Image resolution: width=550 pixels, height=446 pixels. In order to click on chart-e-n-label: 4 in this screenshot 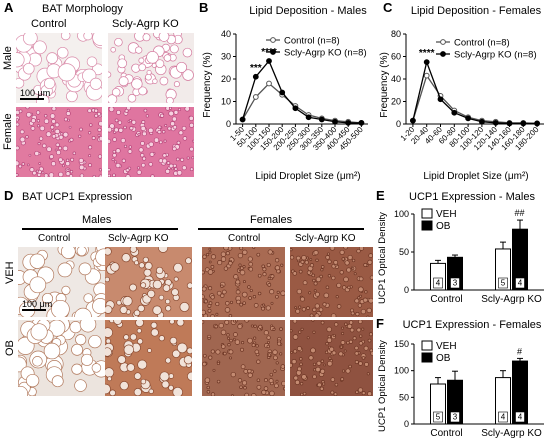, I will do `click(520, 283)`.